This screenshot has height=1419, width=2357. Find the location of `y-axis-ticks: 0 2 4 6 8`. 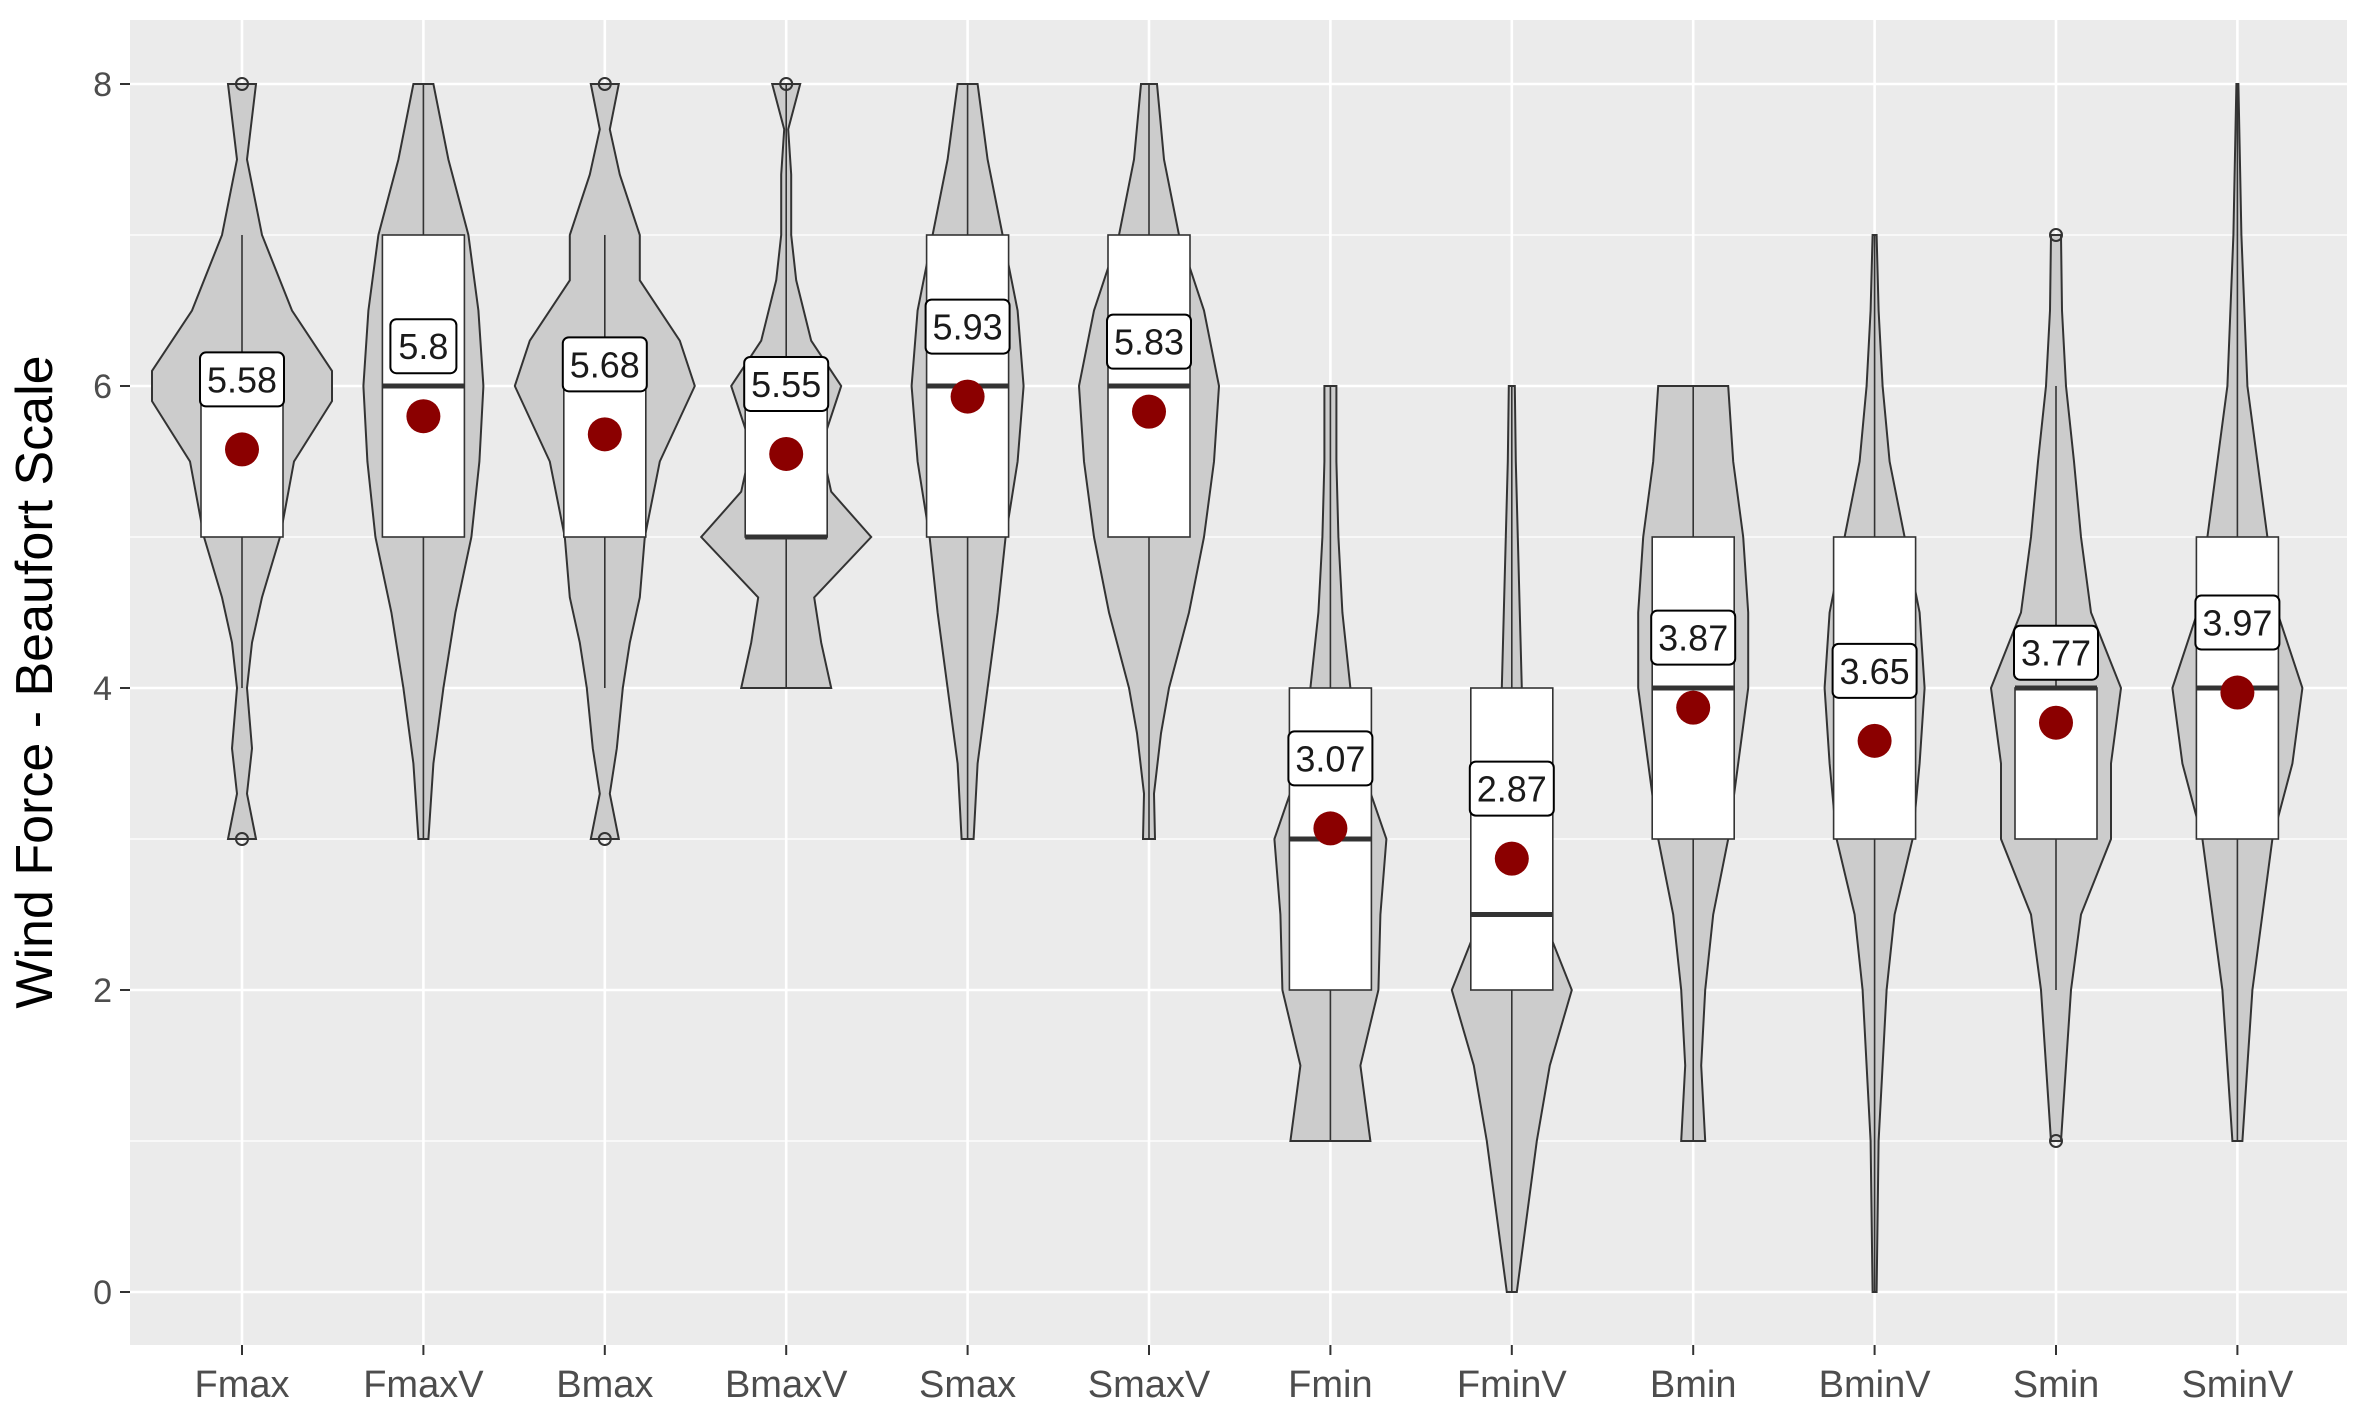

y-axis-ticks: 0 2 4 6 8 is located at coordinates (111, 689).